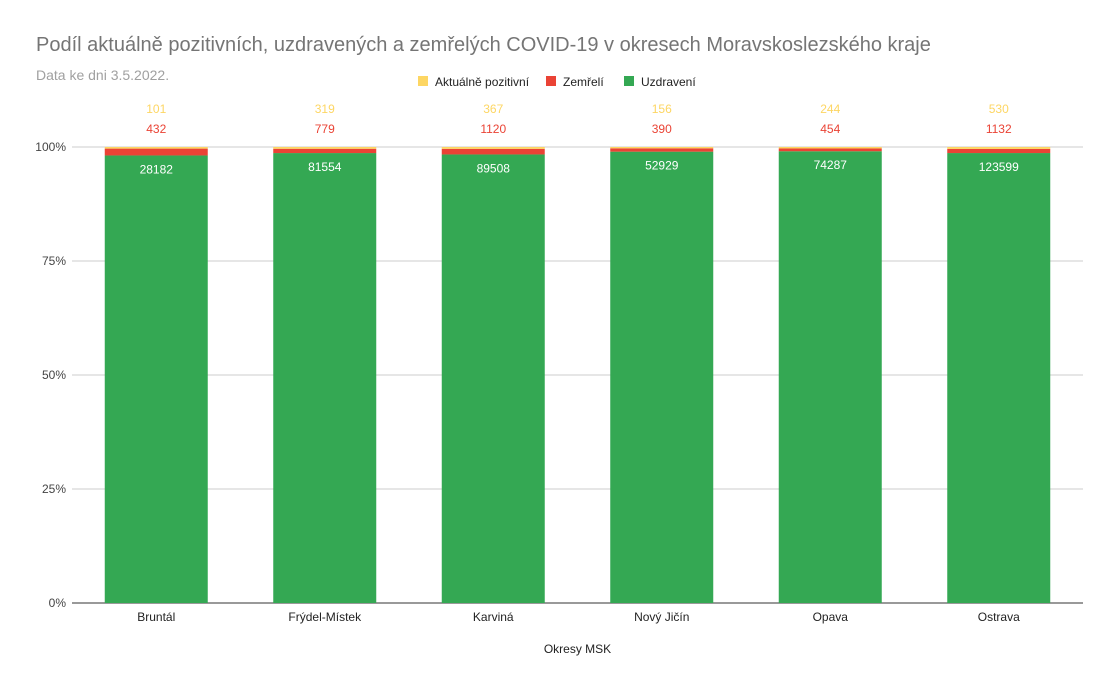  I want to click on data-label-positive: 319, so click(325, 109).